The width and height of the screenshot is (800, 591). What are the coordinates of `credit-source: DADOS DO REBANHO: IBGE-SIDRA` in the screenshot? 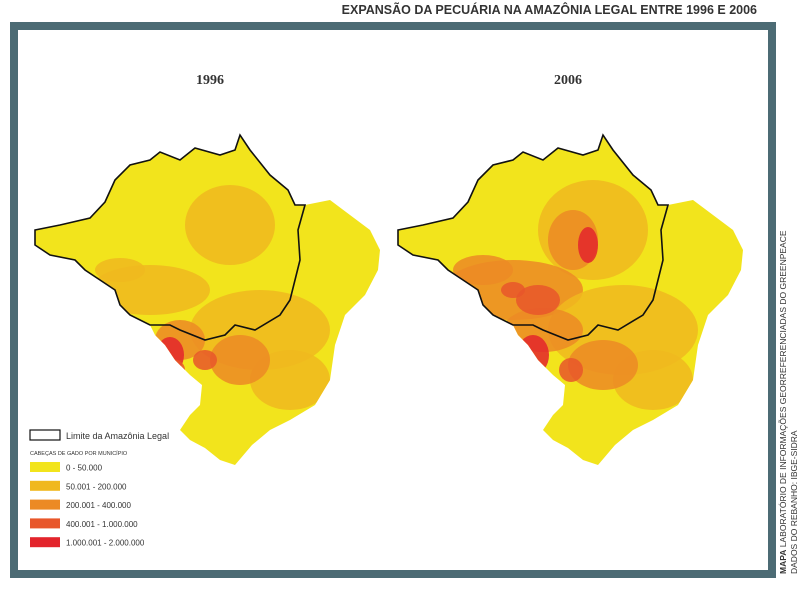 It's located at (794, 502).